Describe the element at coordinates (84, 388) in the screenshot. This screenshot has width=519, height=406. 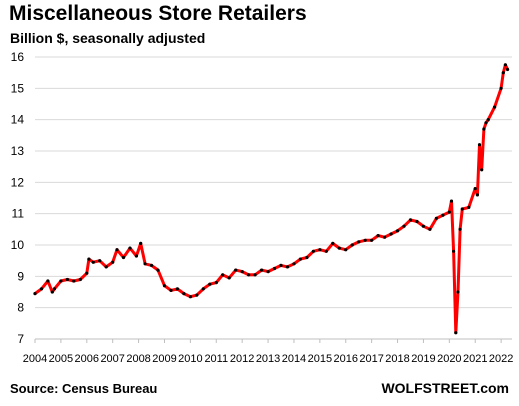
I see `source-note: Source: Census Bureau` at that location.